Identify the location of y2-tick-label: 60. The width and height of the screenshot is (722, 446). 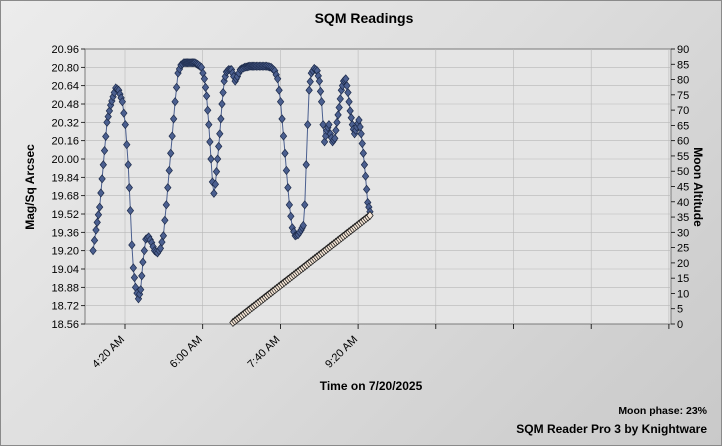
(683, 142).